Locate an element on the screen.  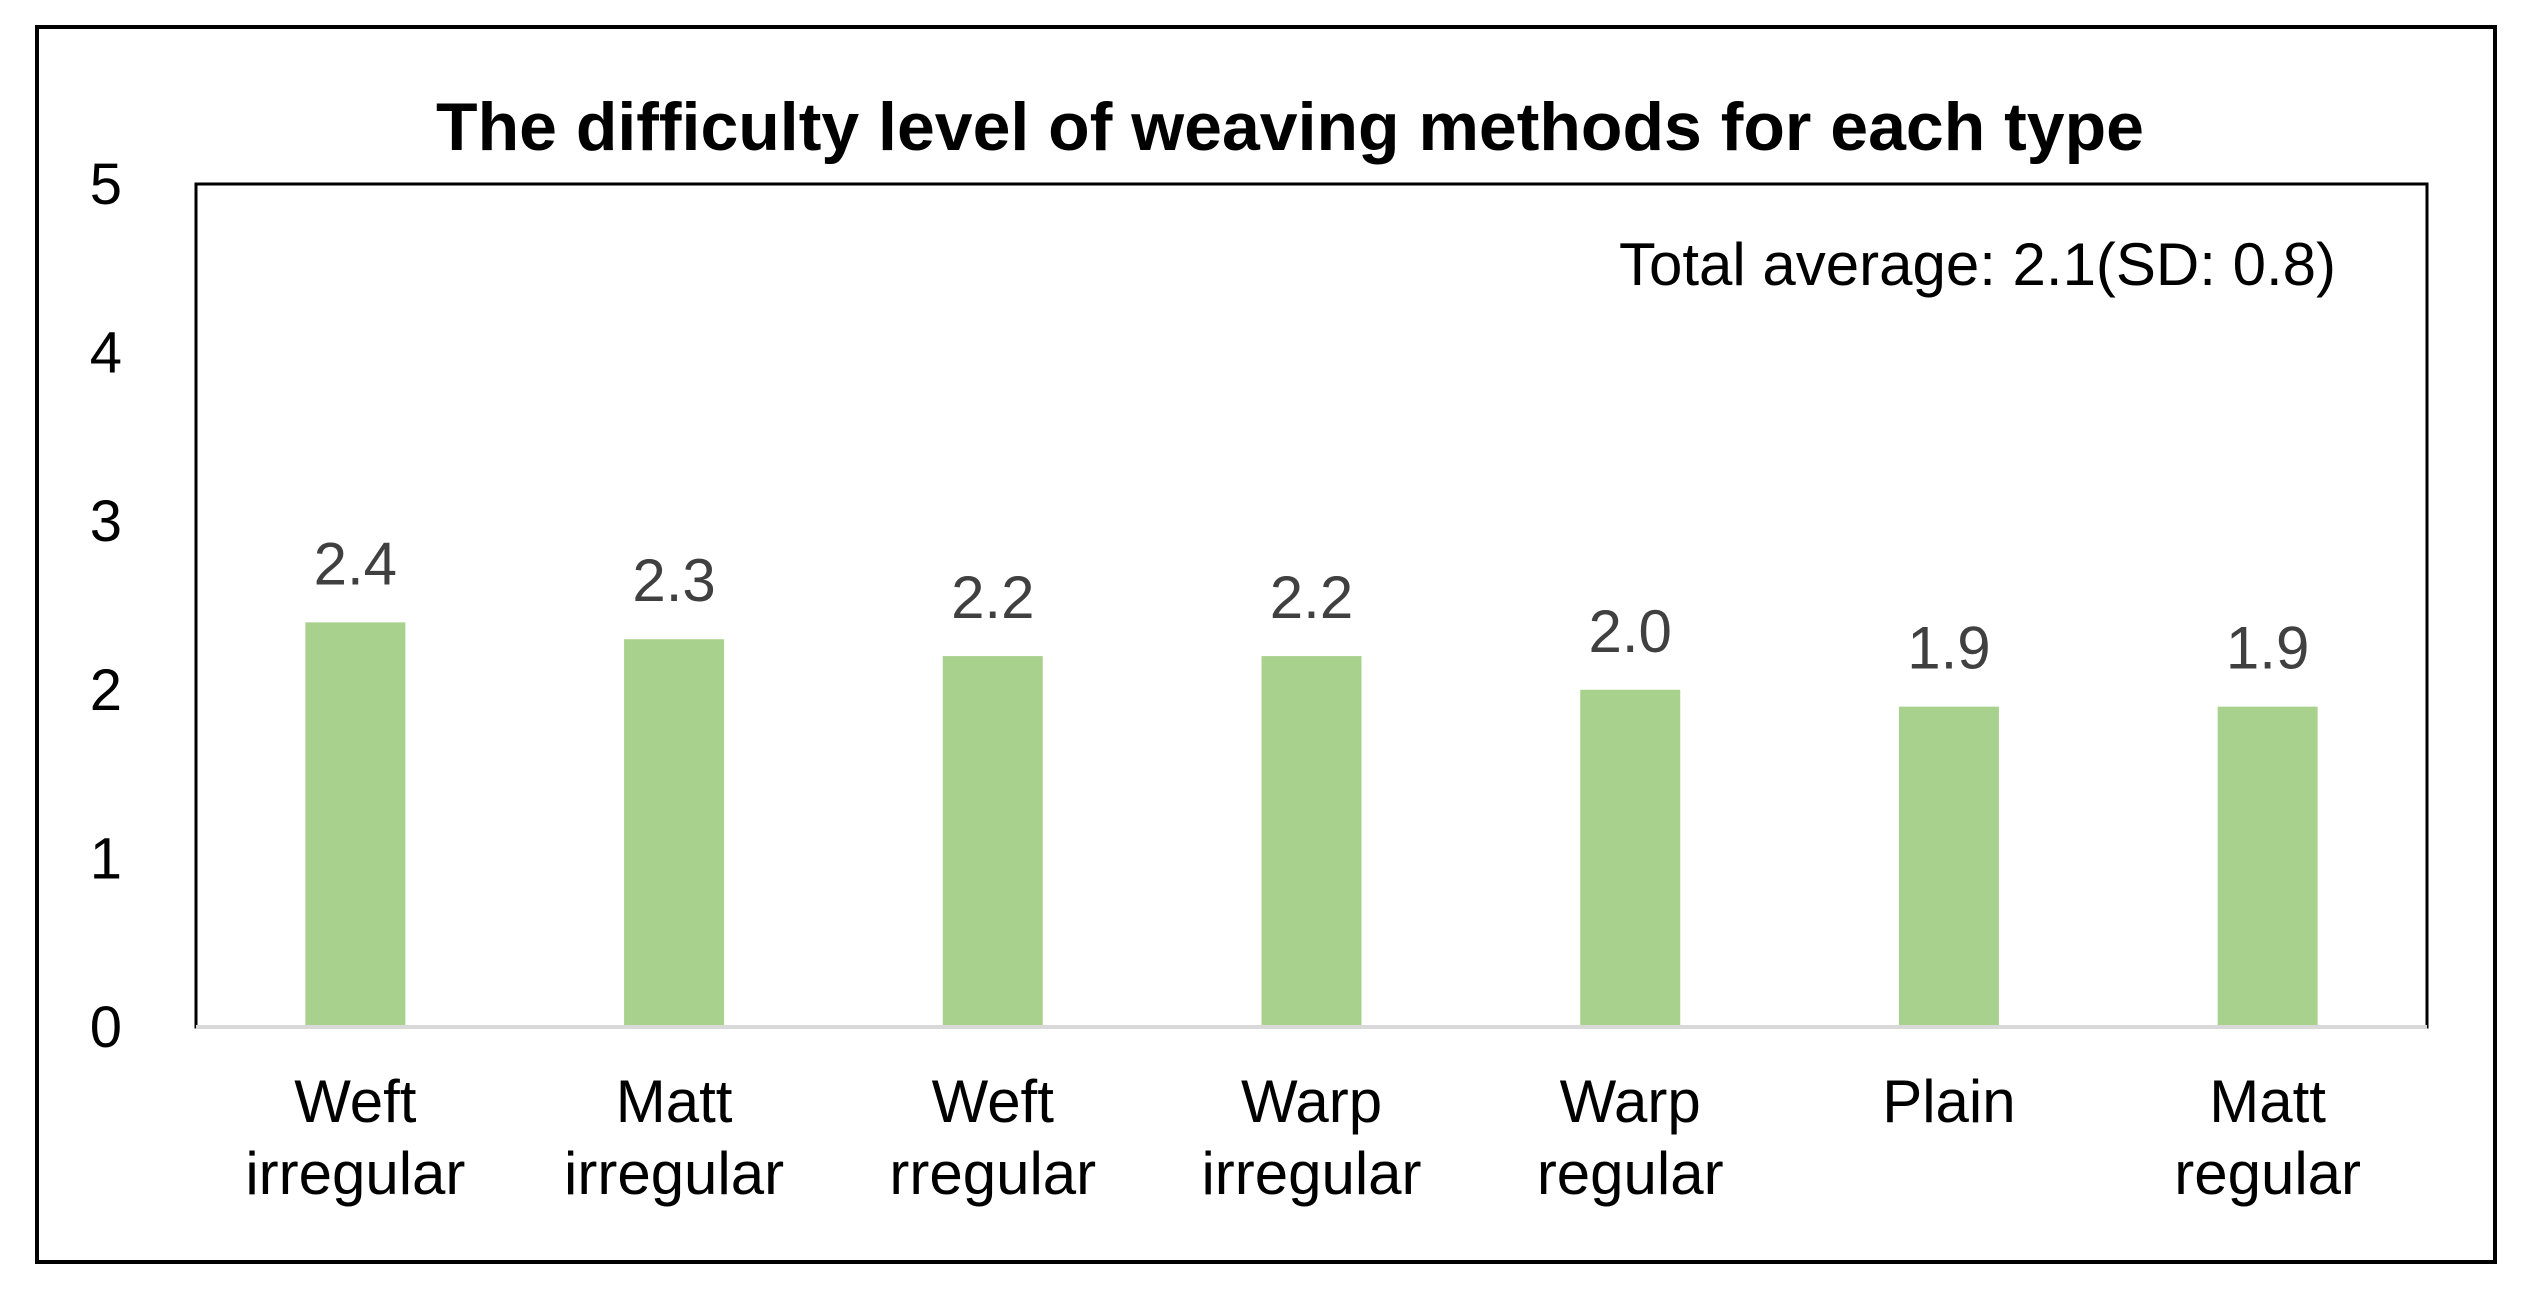
data-label: 2.4 is located at coordinates (355, 563).